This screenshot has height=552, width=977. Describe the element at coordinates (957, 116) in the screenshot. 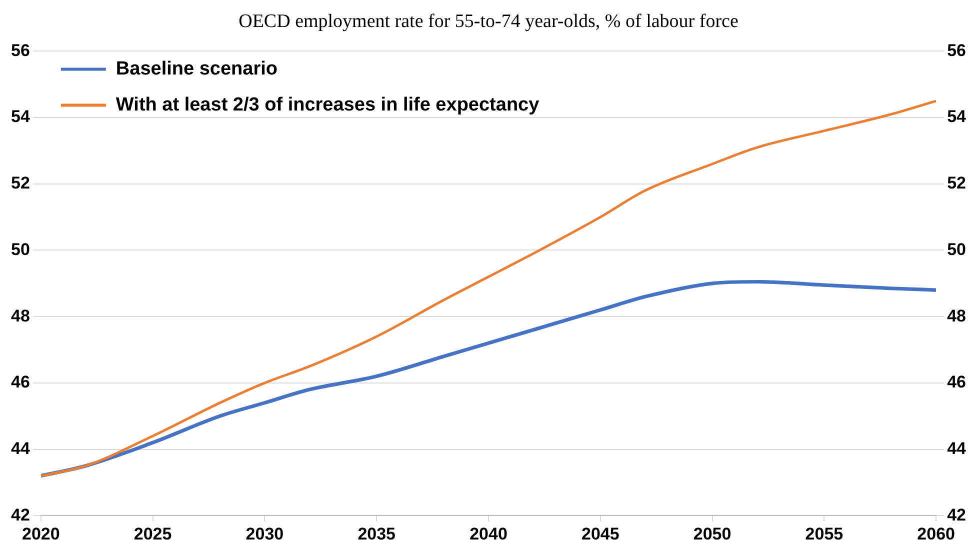

I see `y2-tick-label: 54` at that location.